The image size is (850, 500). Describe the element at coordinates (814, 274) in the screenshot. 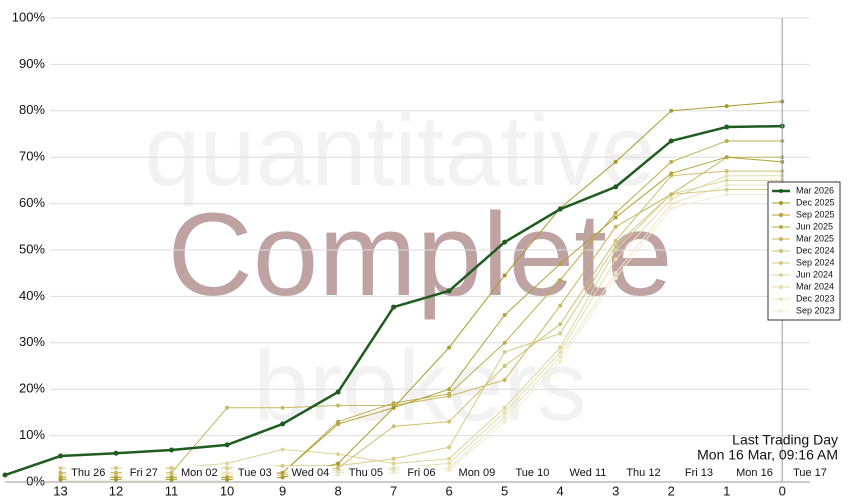

I see `legend-label: Jun 2024` at that location.